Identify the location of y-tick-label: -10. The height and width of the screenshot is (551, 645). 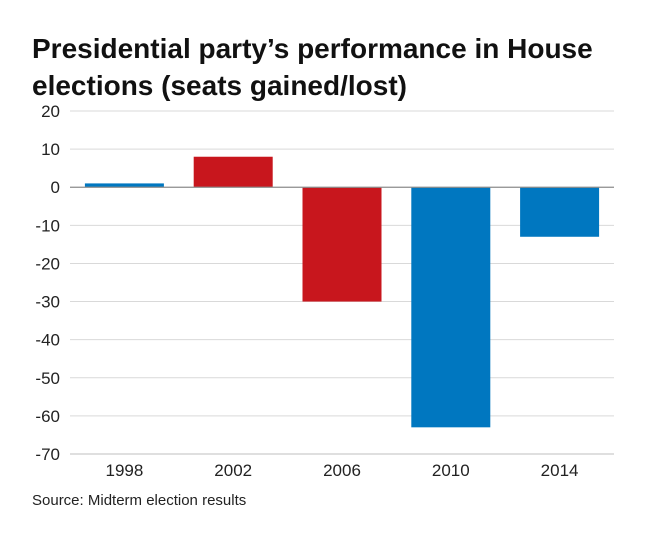
(47, 225).